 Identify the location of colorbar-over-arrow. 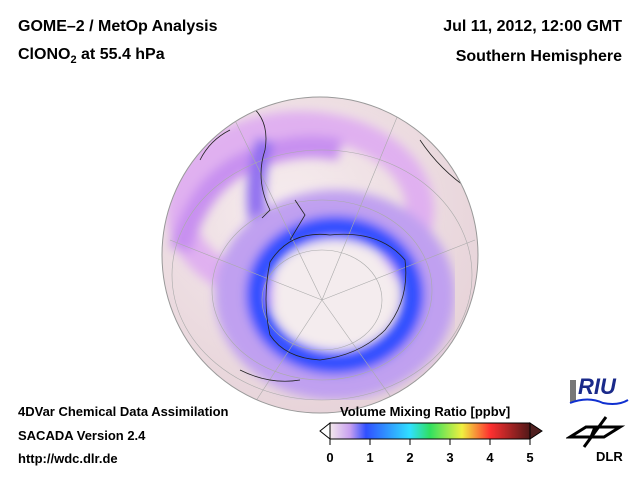
(536, 431).